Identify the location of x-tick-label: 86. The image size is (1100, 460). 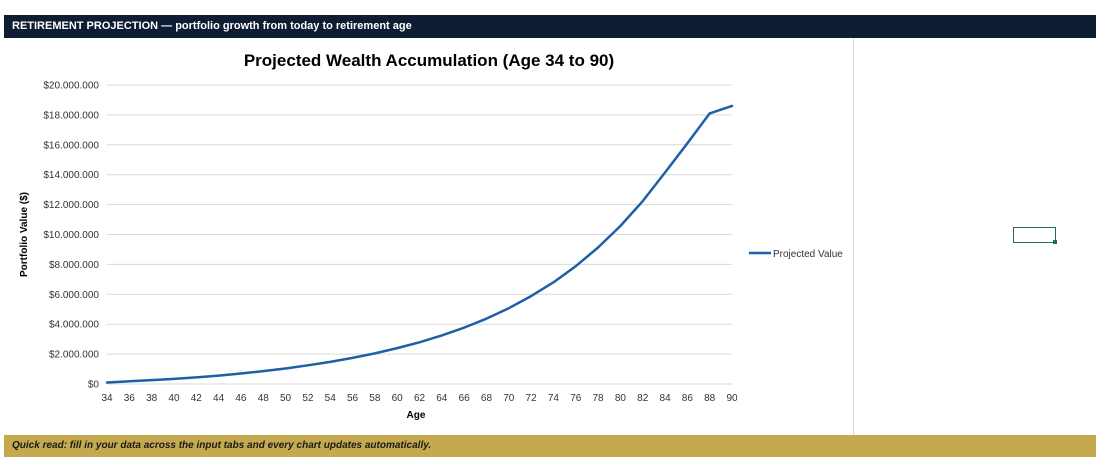
(688, 398).